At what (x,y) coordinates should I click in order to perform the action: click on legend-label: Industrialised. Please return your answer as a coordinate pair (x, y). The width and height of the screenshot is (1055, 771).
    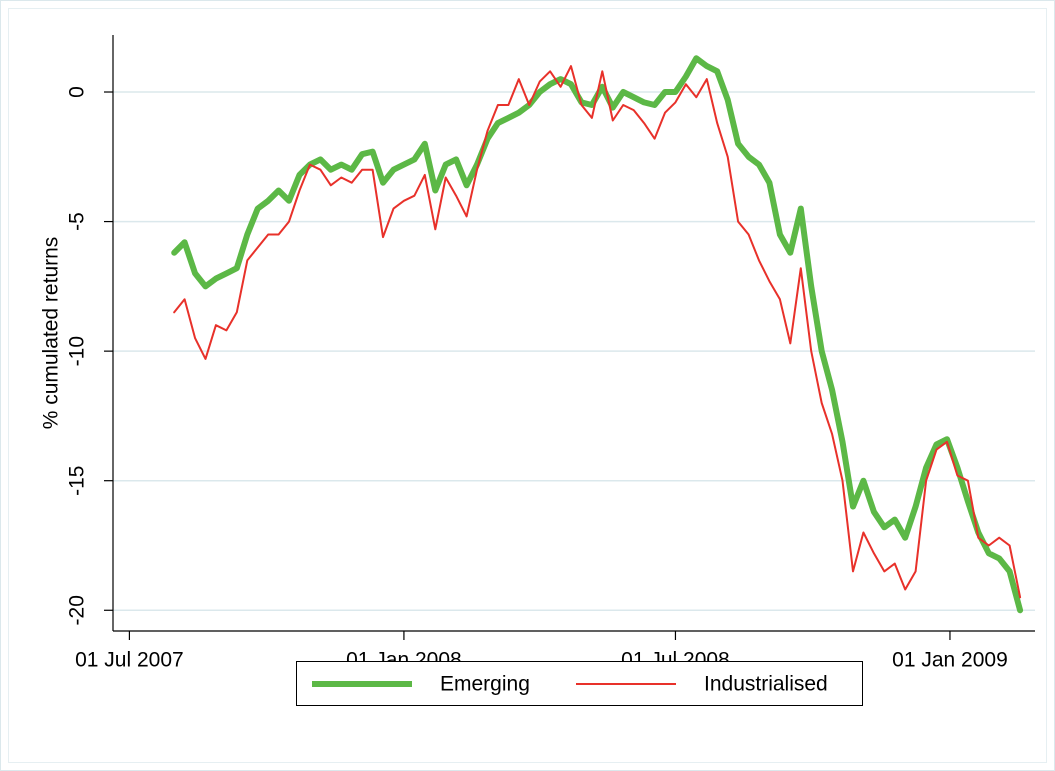
    Looking at the image, I should click on (766, 684).